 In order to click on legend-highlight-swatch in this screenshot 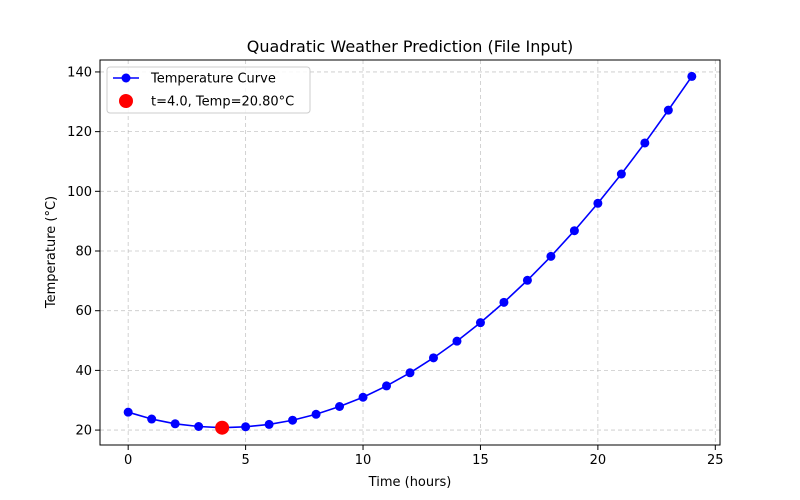, I will do `click(126, 101)`.